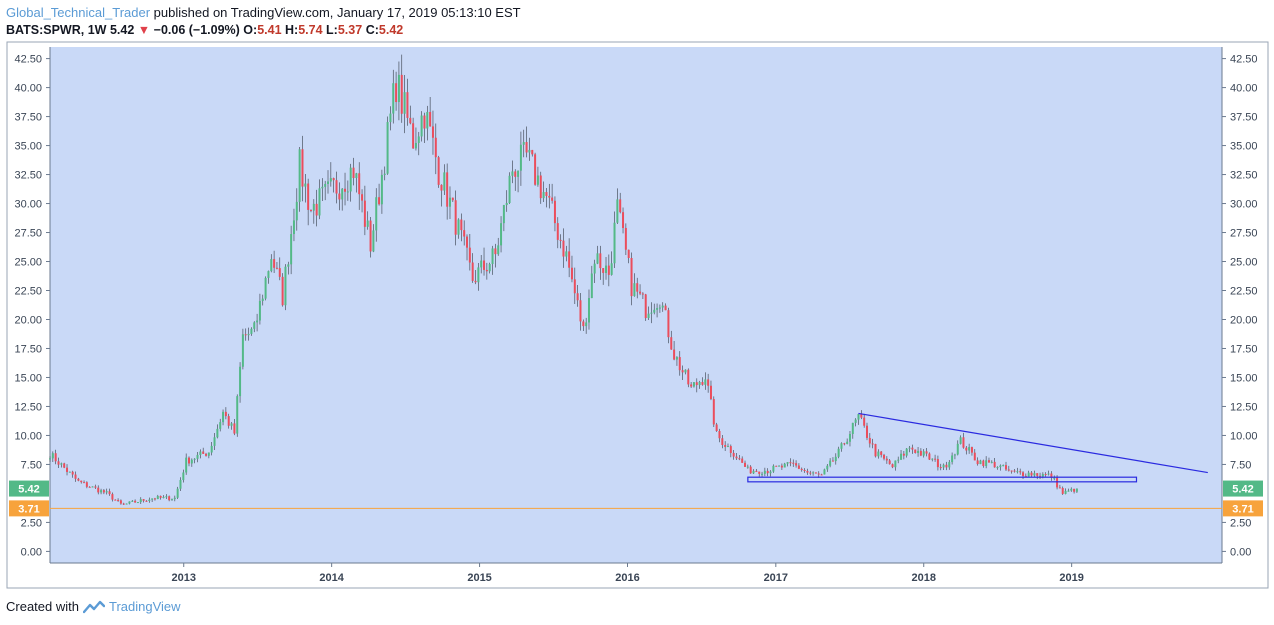 The width and height of the screenshot is (1274, 625). I want to click on author-link: Global_Technical_Trader, so click(78, 12).